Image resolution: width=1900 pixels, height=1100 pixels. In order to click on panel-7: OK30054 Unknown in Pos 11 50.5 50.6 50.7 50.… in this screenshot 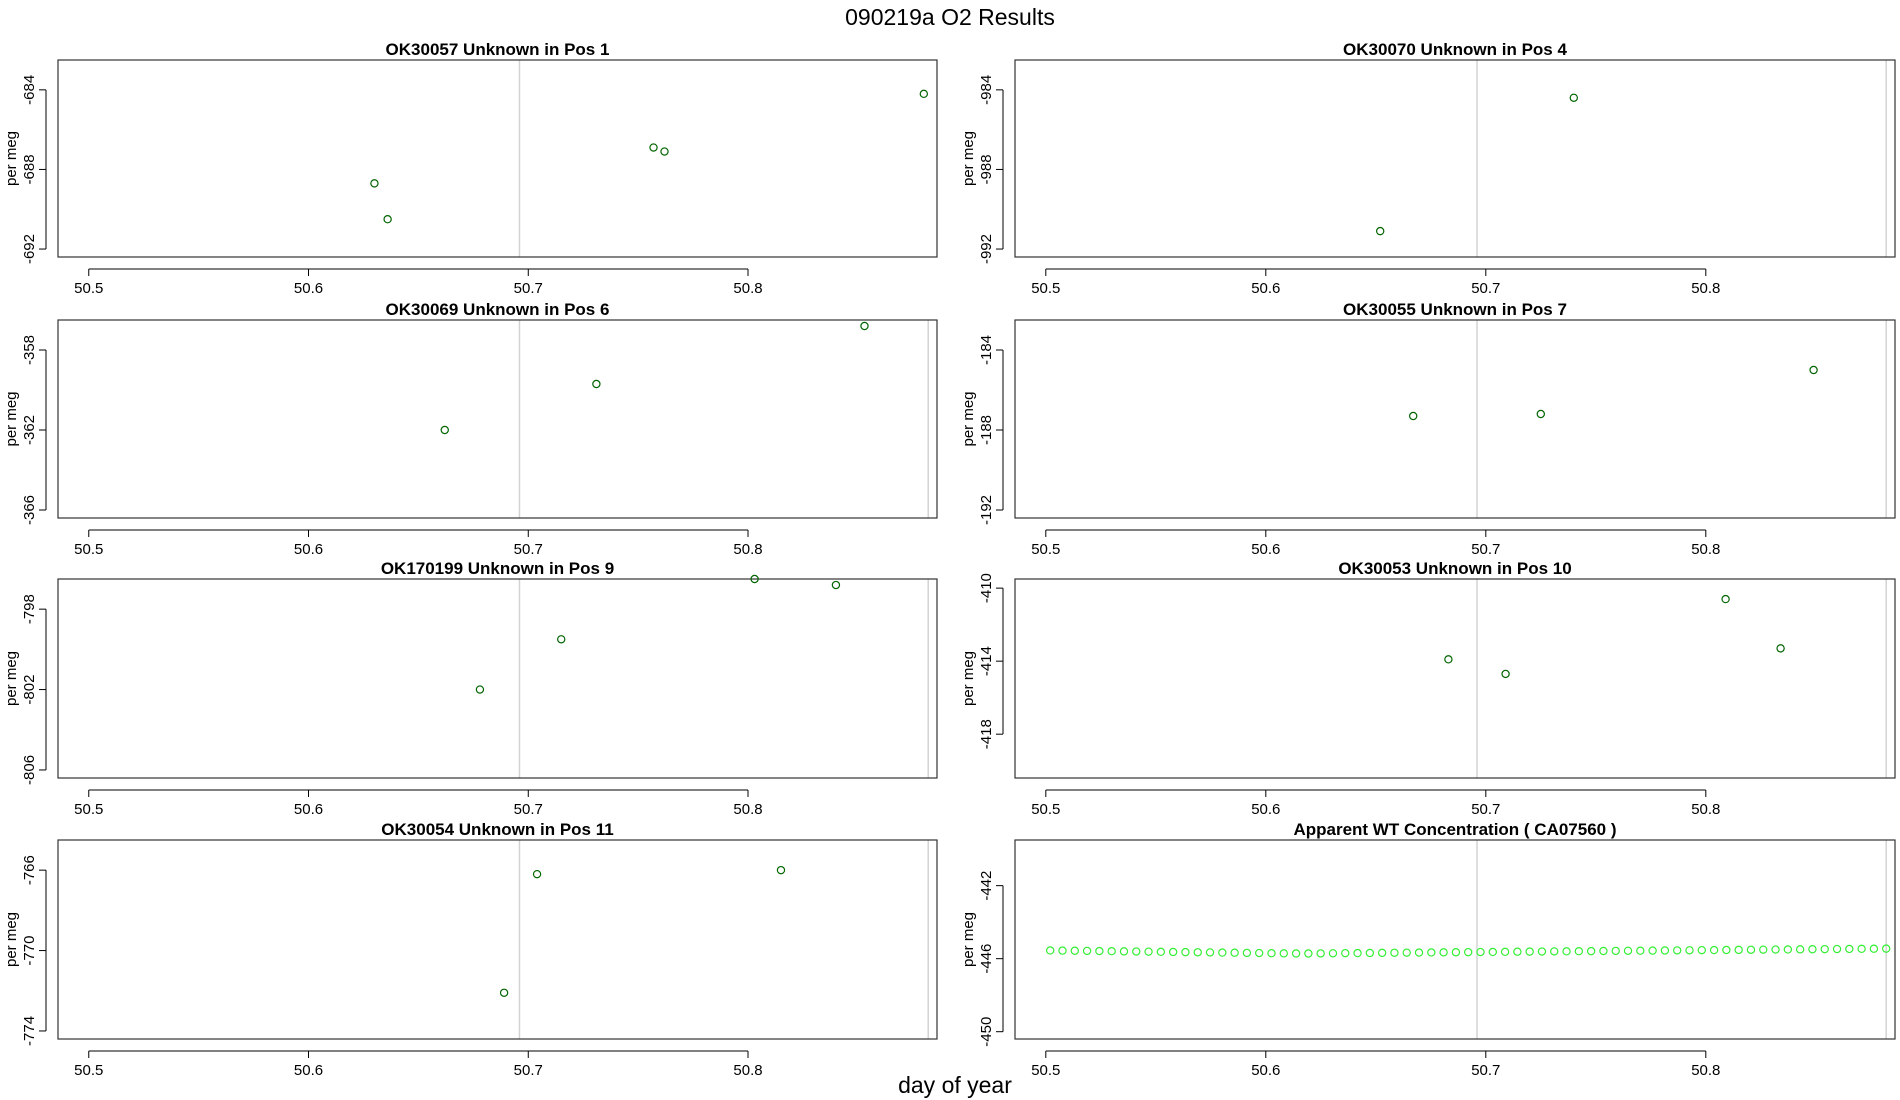, I will do `click(470, 949)`.